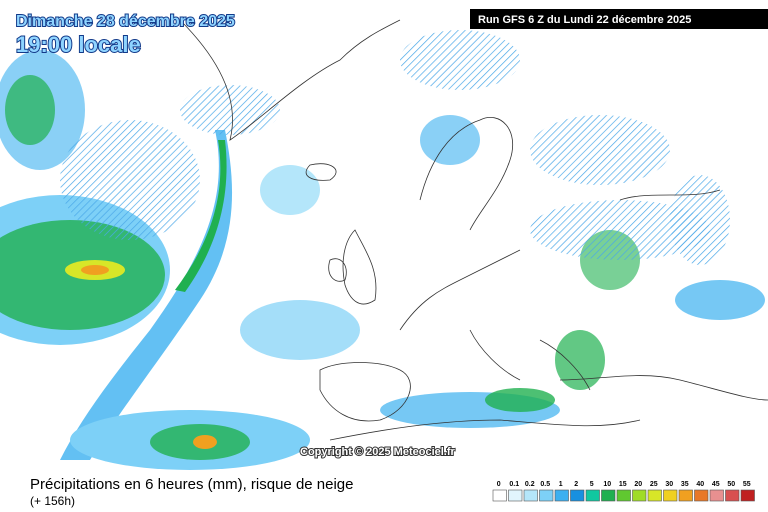  I want to click on legend-label: 0.2, so click(530, 484).